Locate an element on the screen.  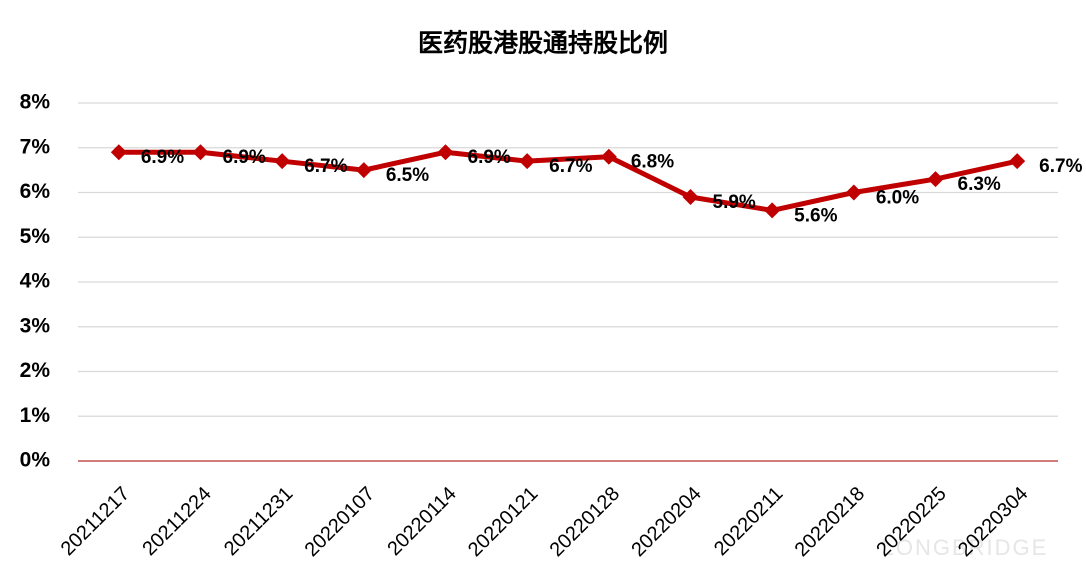
y-tick-label: 7% is located at coordinates (35, 146).